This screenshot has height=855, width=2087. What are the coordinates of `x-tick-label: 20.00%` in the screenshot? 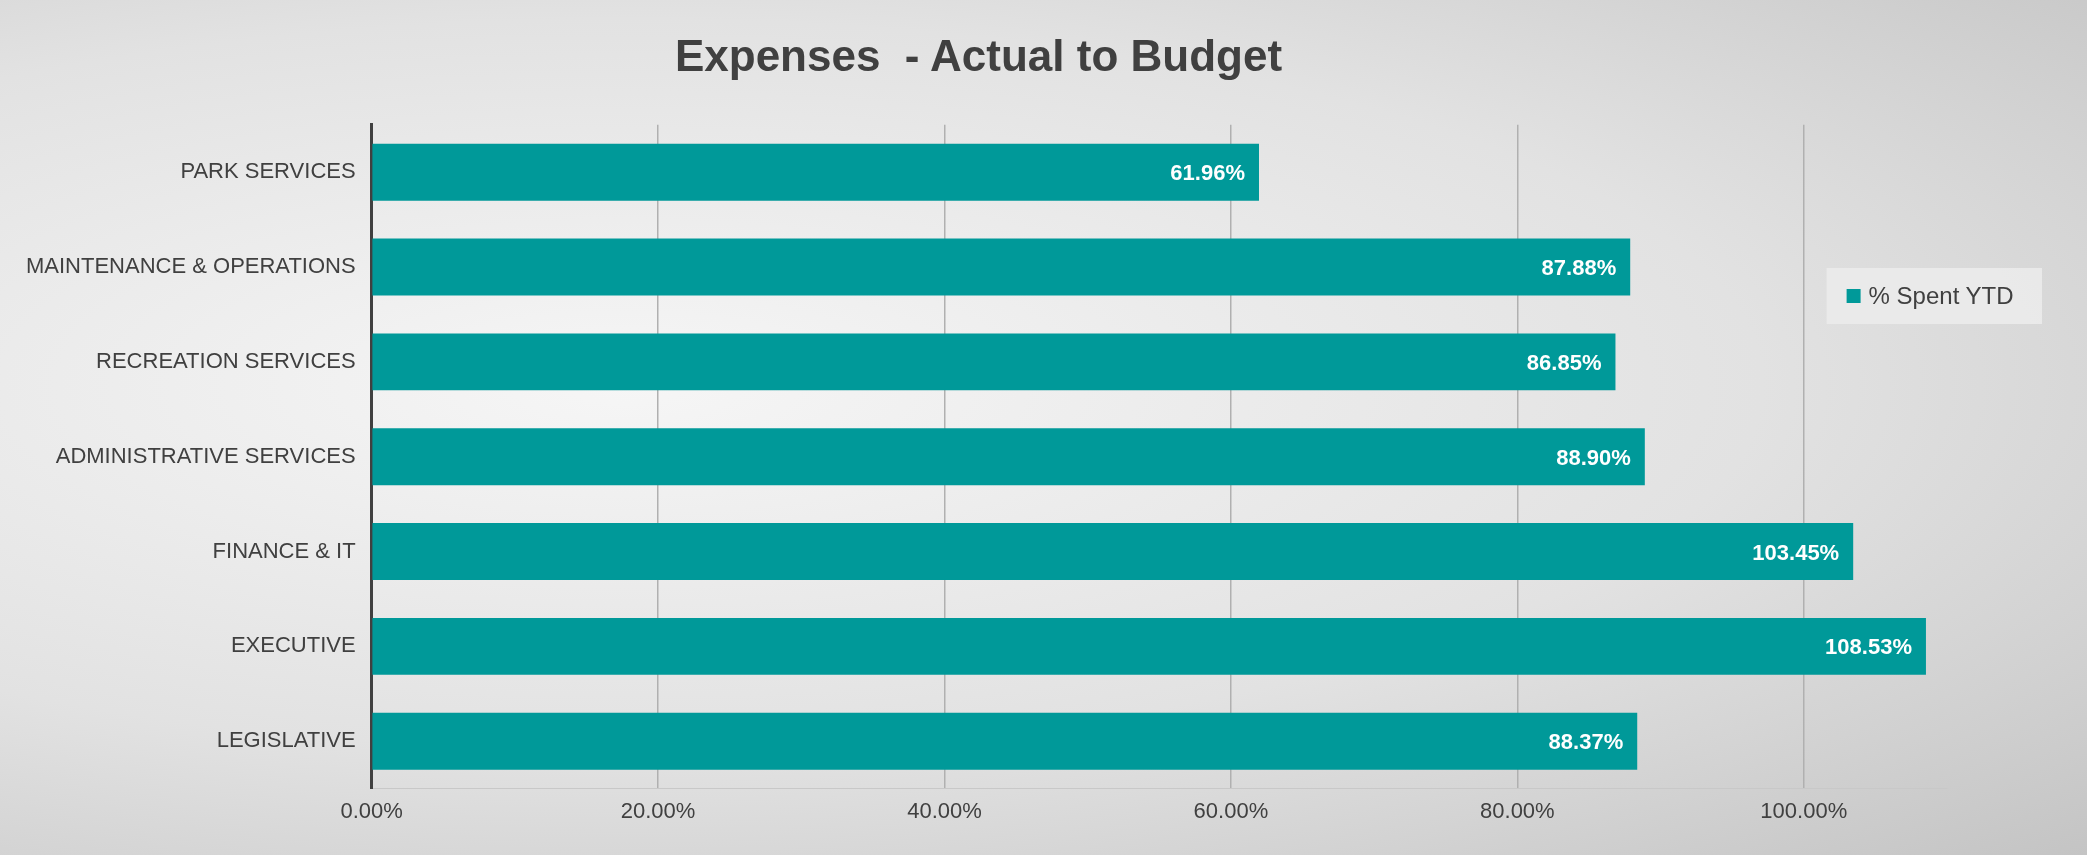 It's located at (658, 810).